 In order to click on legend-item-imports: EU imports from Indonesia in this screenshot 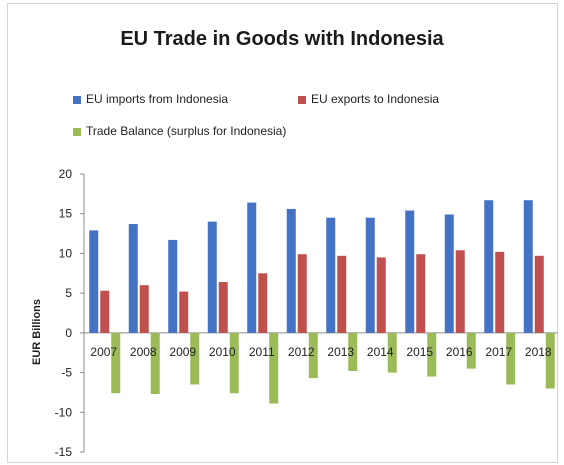, I will do `click(150, 99)`.